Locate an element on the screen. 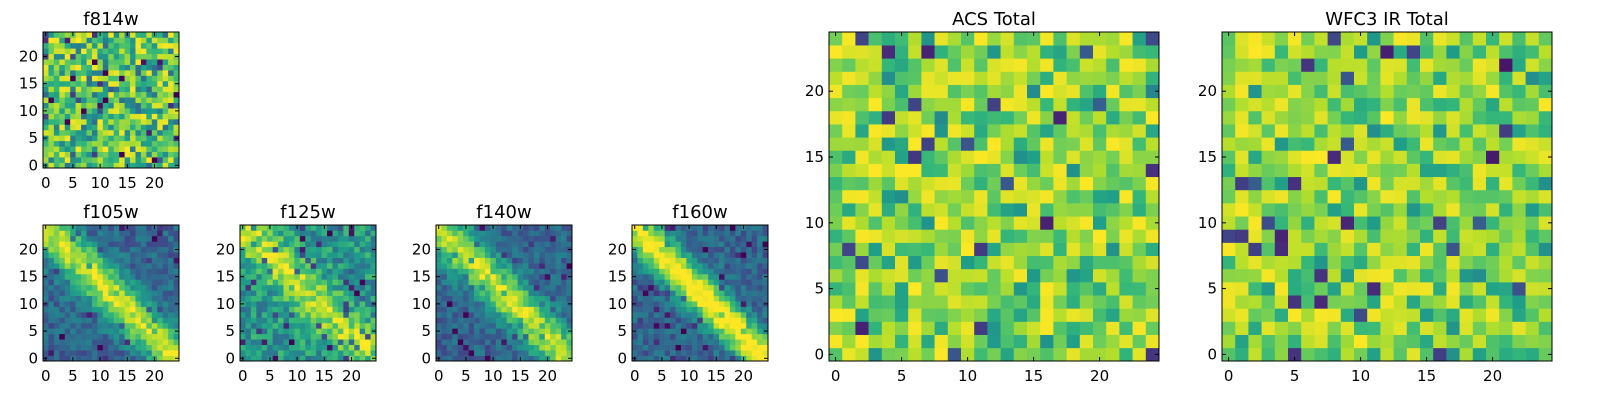  x-tick-label: 10 is located at coordinates (100, 376).